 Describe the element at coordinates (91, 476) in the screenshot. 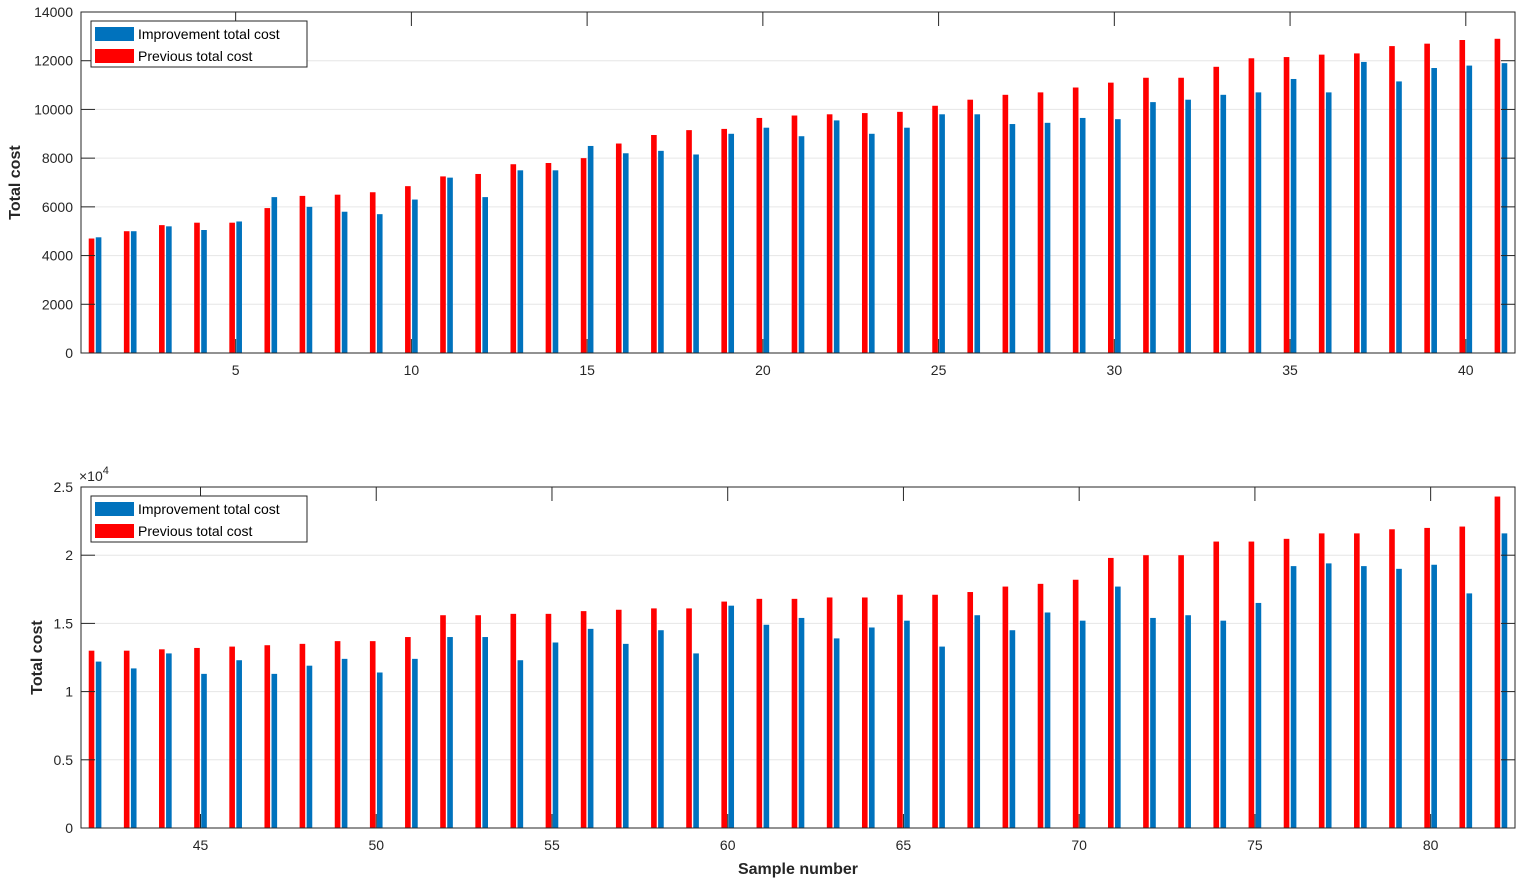

I see `exponent-base: ×10` at that location.